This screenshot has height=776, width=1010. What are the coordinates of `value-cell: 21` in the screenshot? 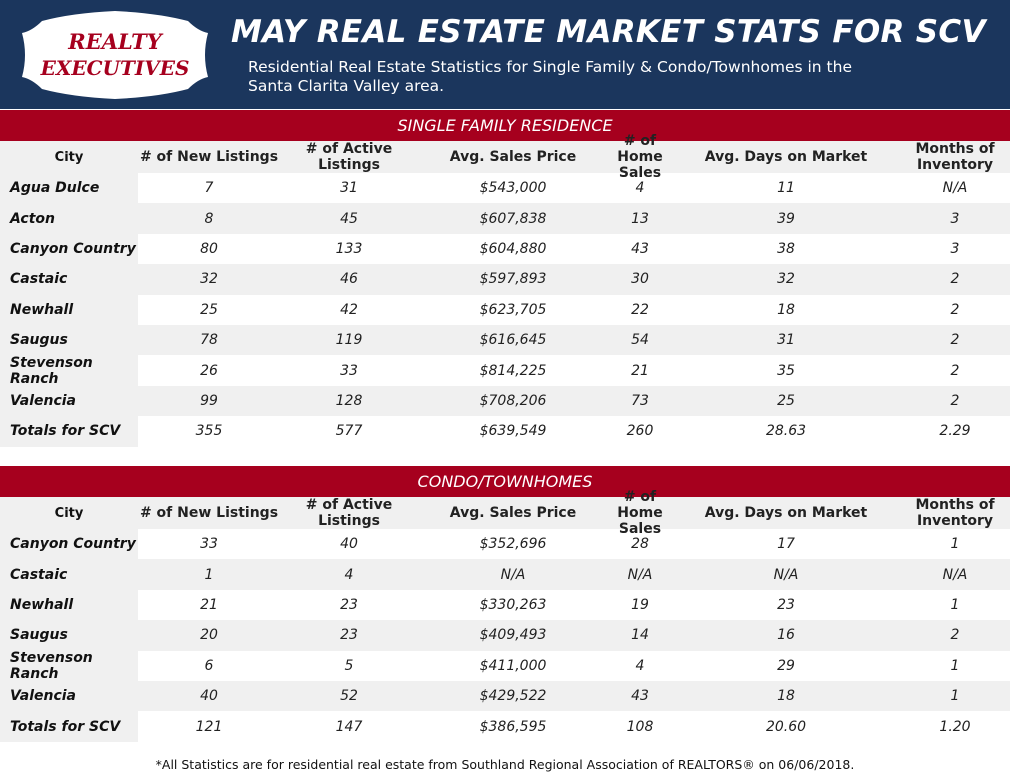 It's located at (209, 604).